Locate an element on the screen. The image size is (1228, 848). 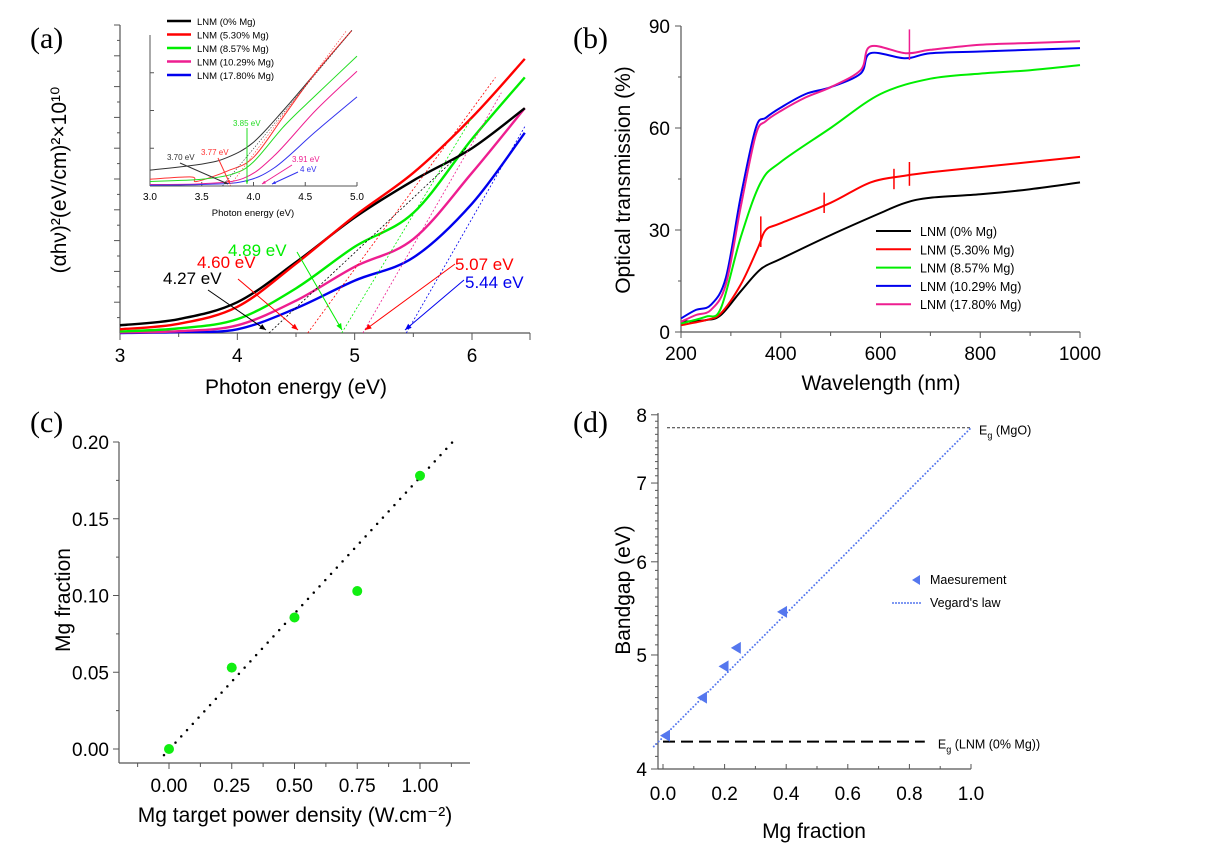
panel-c-ylabel: Mg fraction is located at coordinates (63, 600).